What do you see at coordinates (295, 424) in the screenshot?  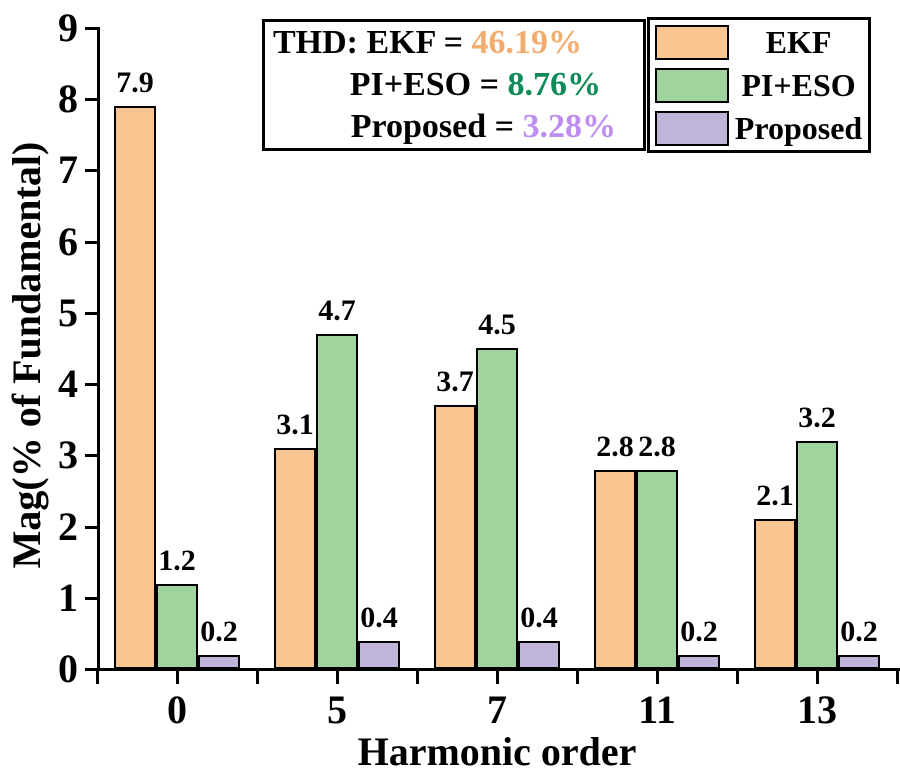 I see `bar-value-label: 3.1` at bounding box center [295, 424].